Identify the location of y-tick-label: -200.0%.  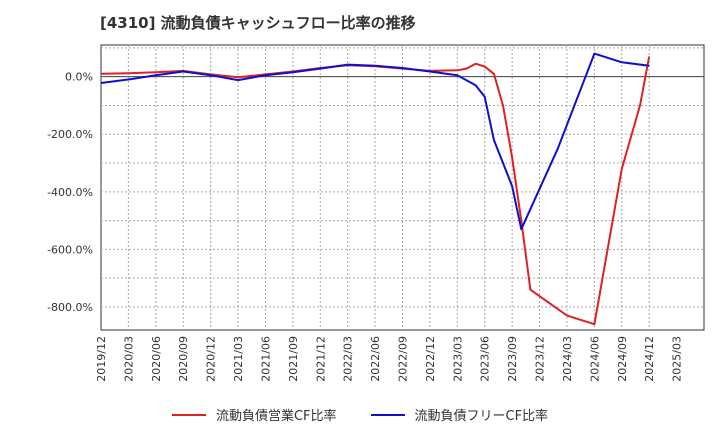
(70, 134).